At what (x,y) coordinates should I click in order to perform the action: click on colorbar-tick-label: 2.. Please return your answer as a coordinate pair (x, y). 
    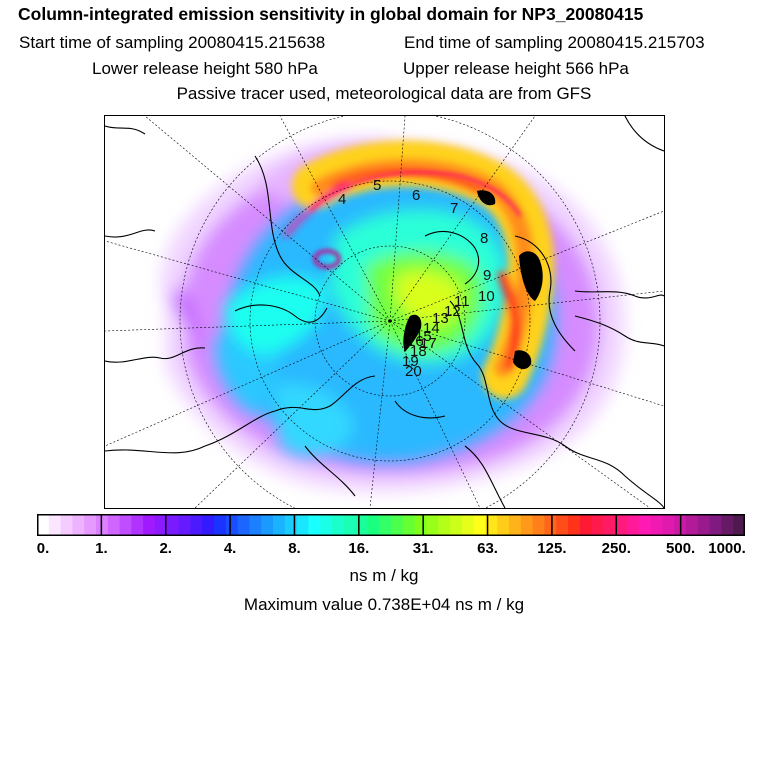
    Looking at the image, I should click on (165, 548).